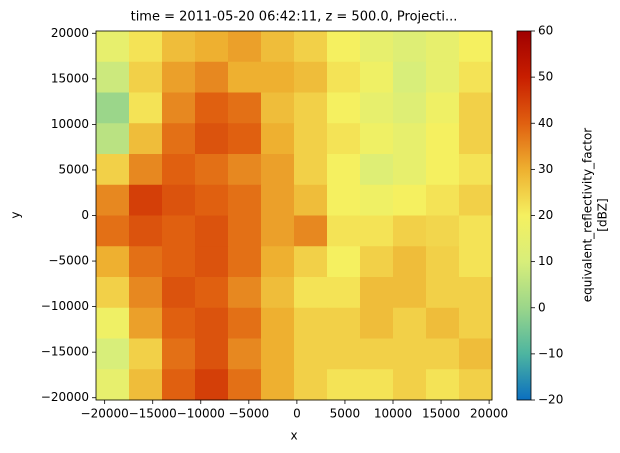  I want to click on y-tick-label: −15000, so click(65, 352).